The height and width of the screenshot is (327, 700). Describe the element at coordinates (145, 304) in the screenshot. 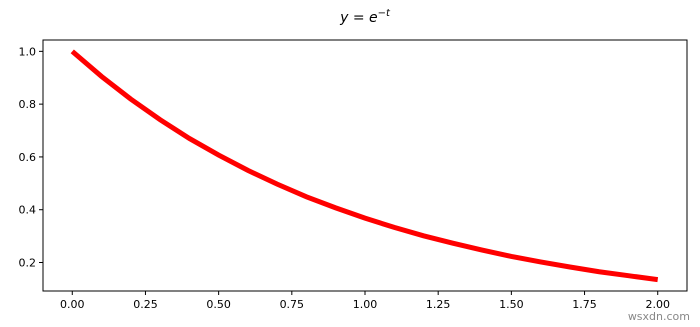

I see `x-tick-label: 0.25` at that location.